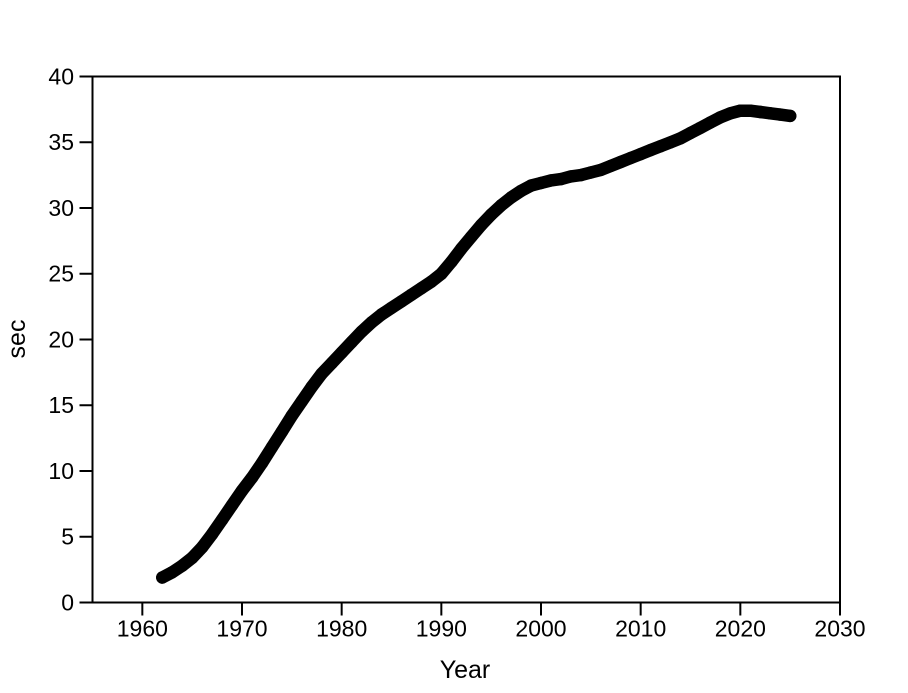 This screenshot has height=693, width=908. I want to click on y-tick-label: 30, so click(61, 208).